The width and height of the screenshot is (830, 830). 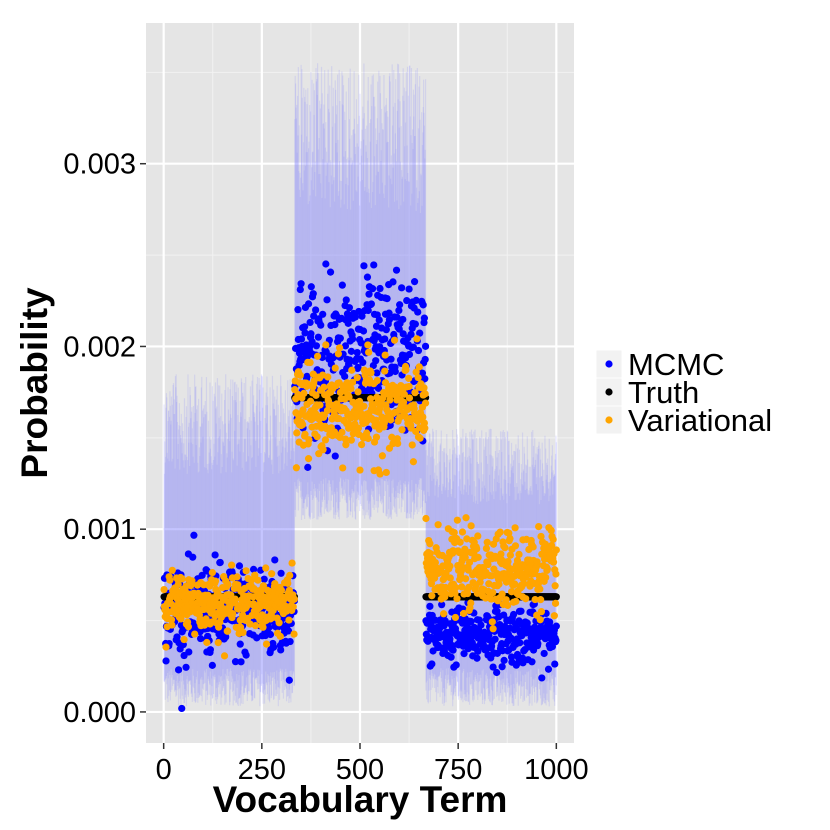 What do you see at coordinates (458, 770) in the screenshot?
I see `x-tick-label: 750` at bounding box center [458, 770].